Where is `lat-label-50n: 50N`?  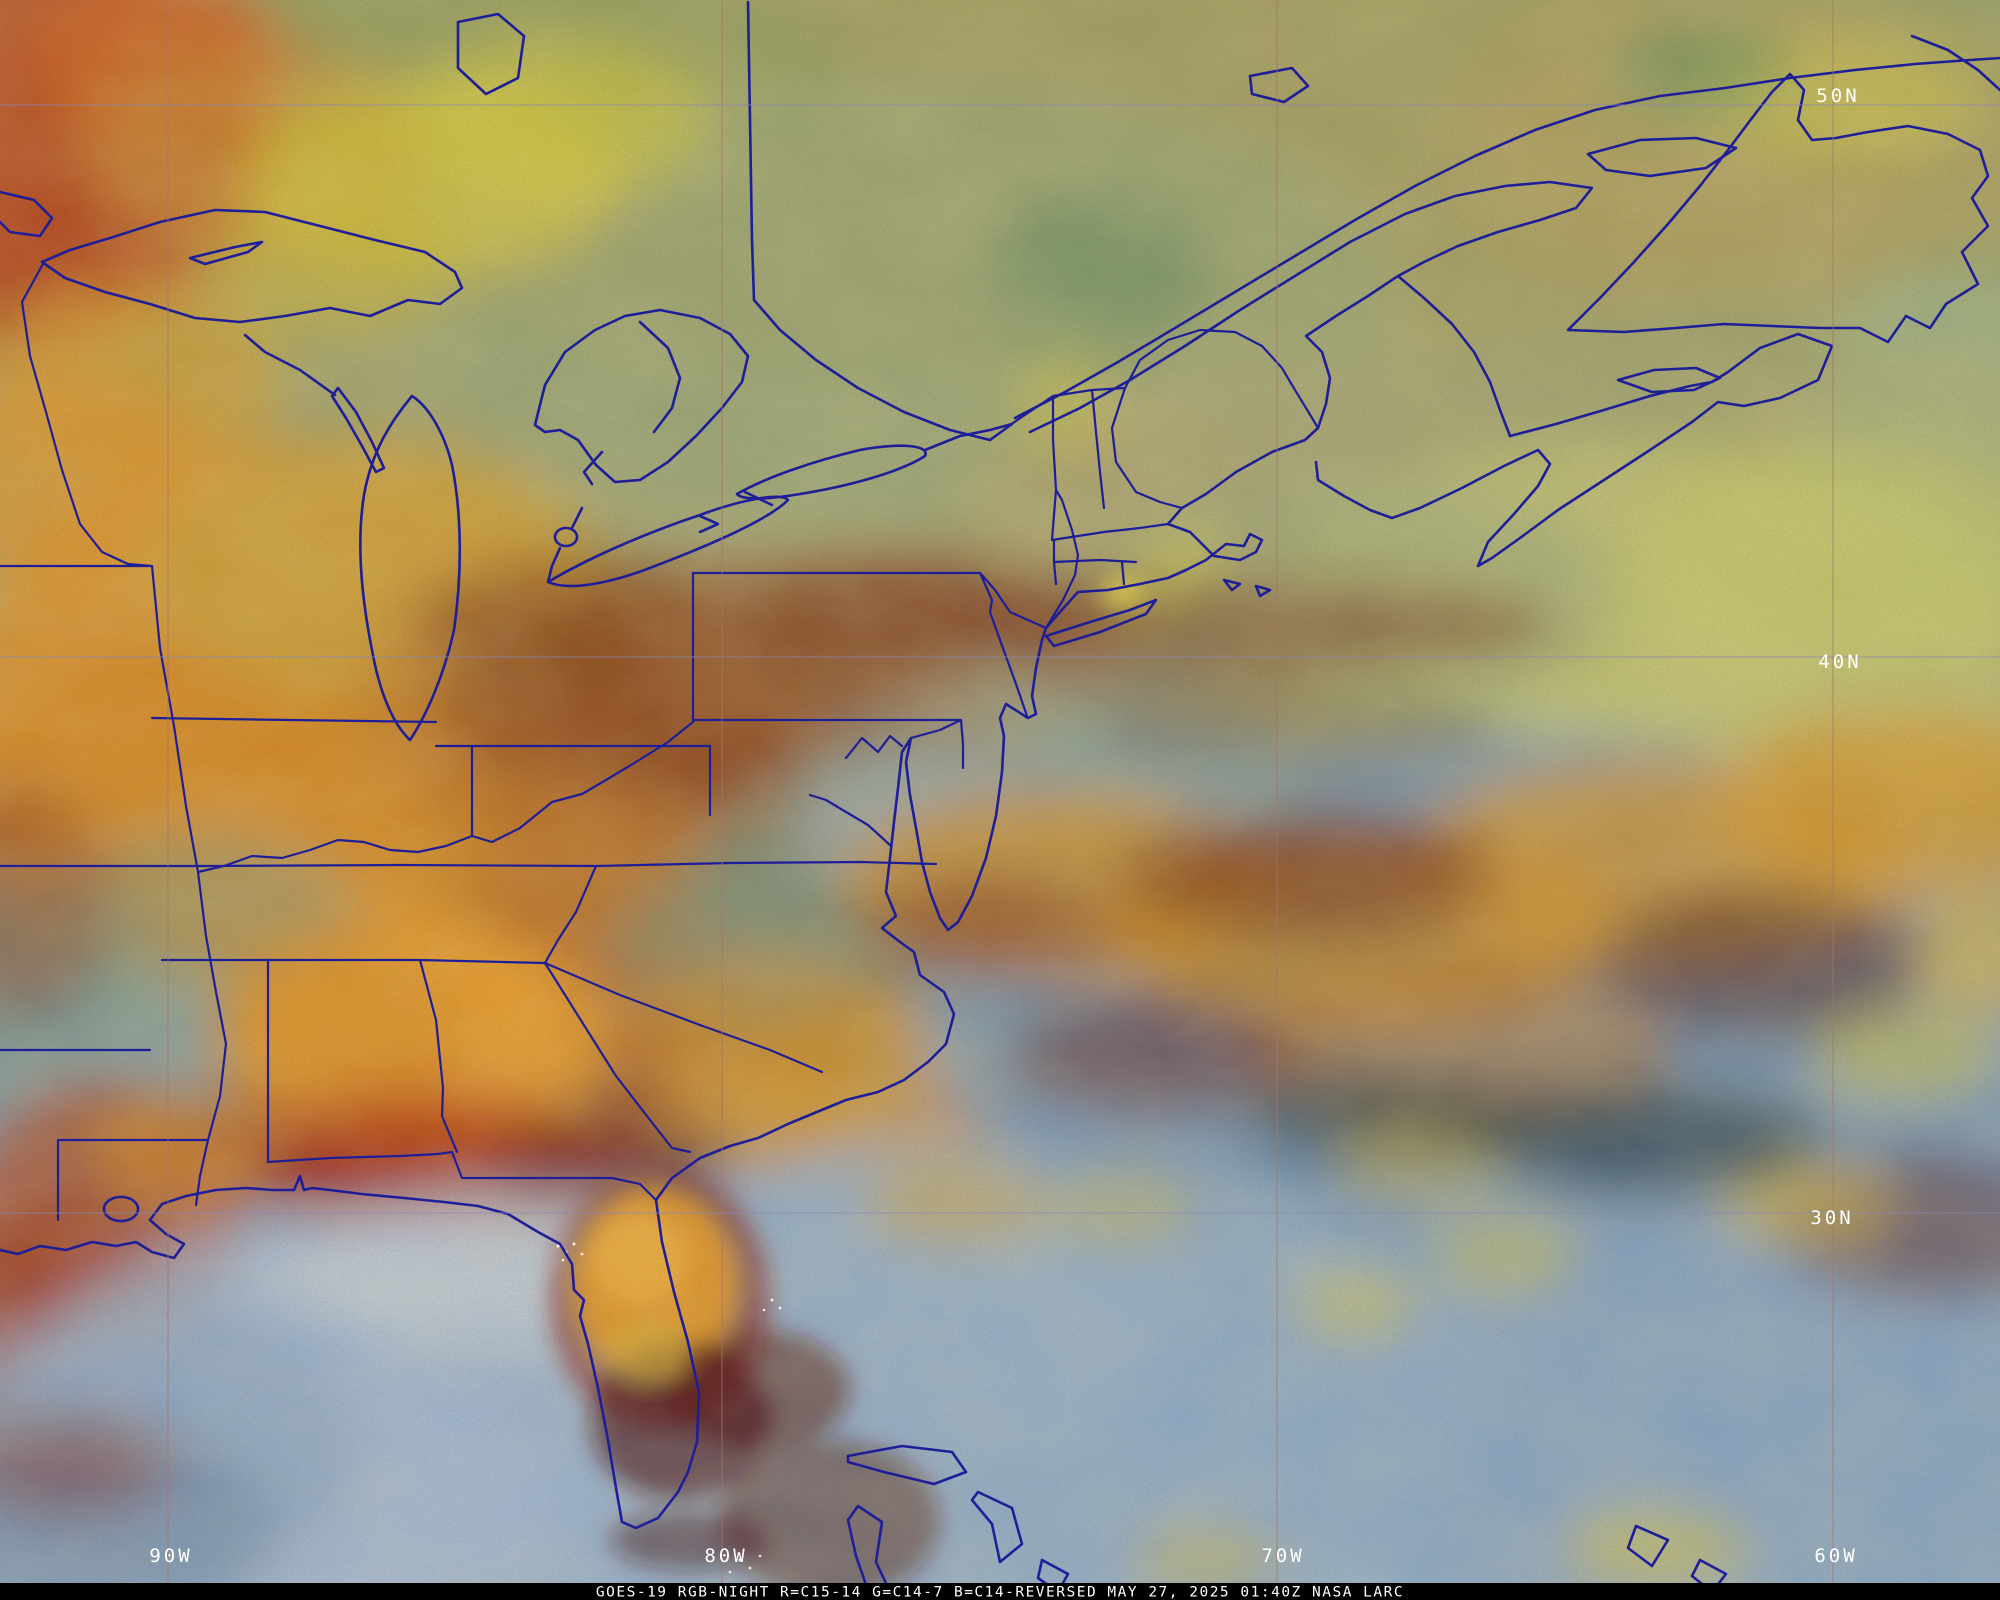
lat-label-50n: 50N is located at coordinates (1837, 96).